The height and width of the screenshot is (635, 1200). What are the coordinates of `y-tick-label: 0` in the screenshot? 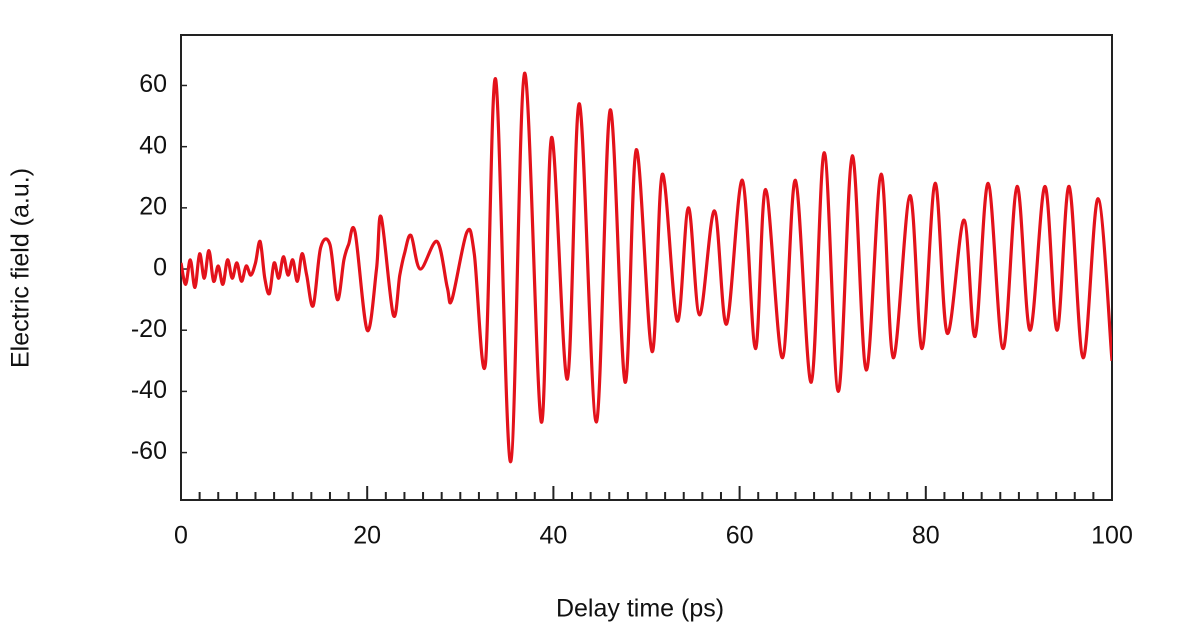 It's located at (160, 268).